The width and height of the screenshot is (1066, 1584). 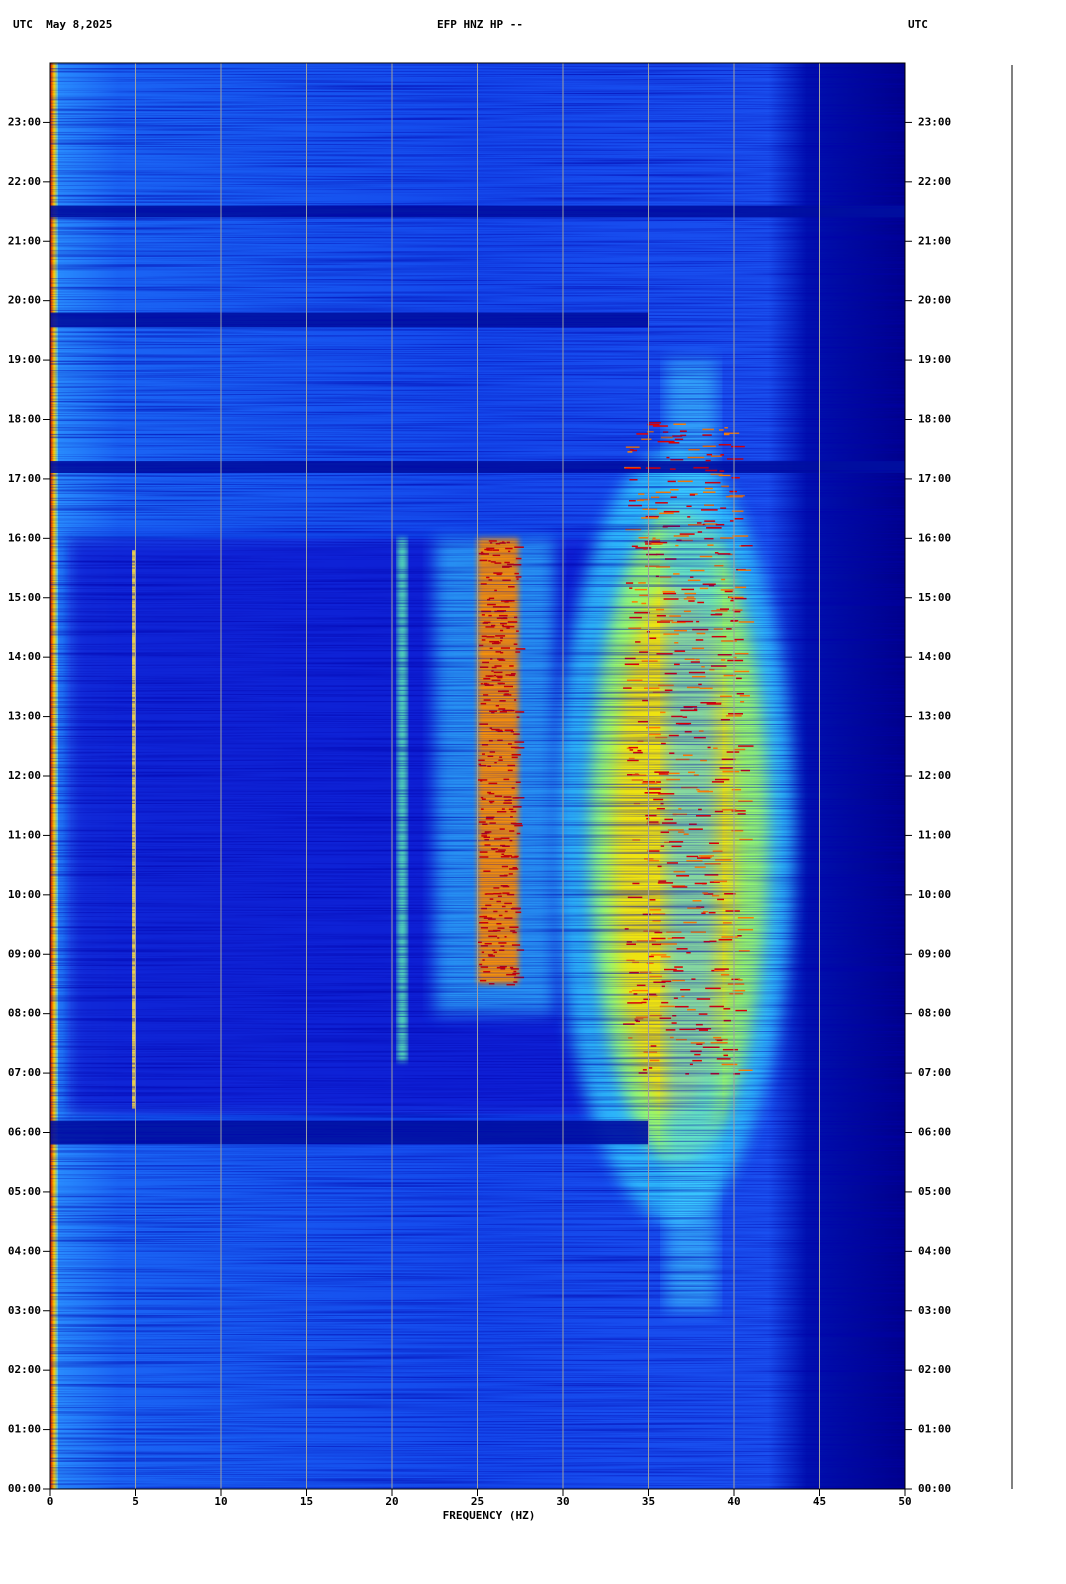 I want to click on y-tick-label: 12:00, so click(x=24, y=775).